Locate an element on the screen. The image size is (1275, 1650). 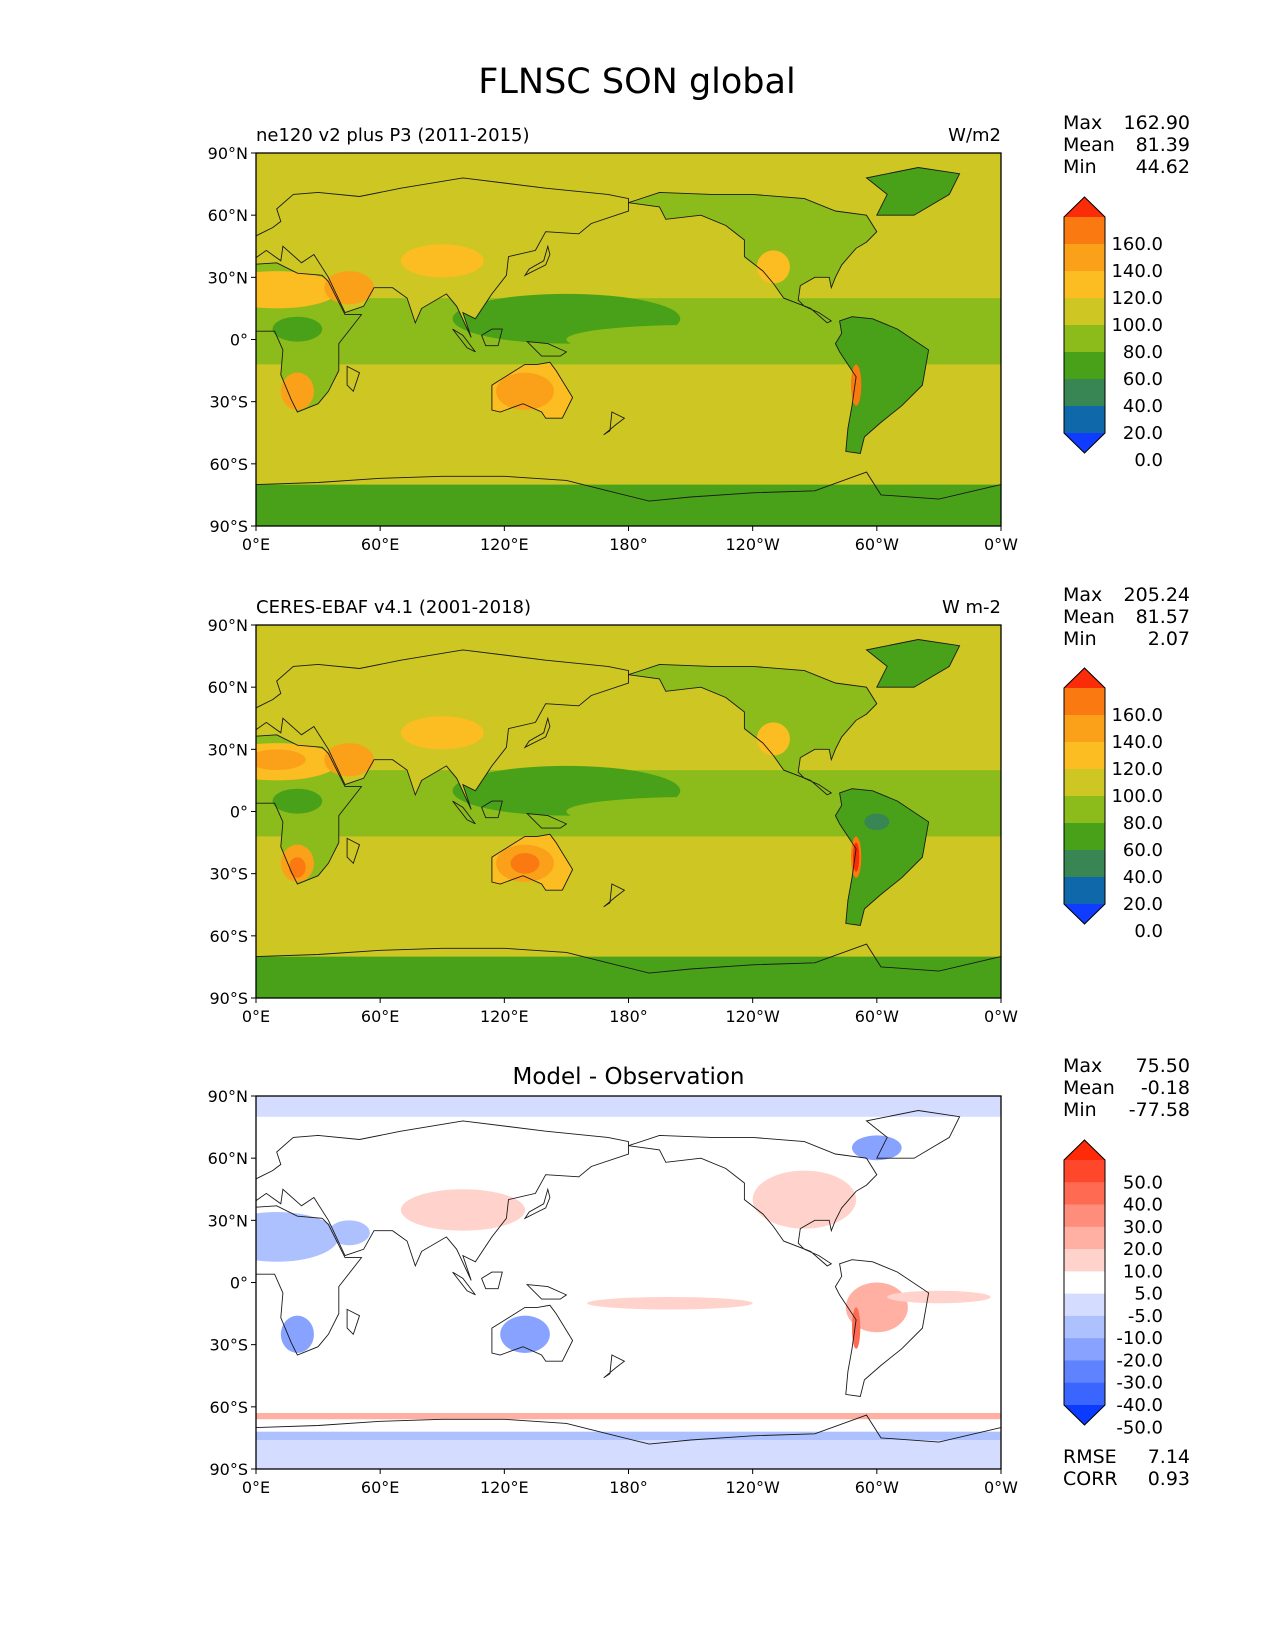
colorbar-label: 10.0 is located at coordinates (1143, 1271).